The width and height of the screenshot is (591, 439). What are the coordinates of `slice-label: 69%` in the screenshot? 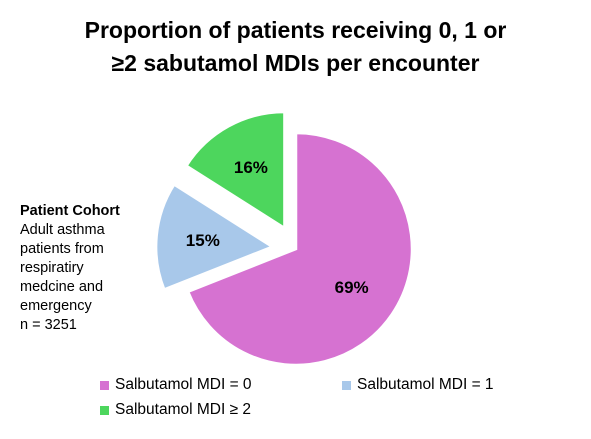 It's located at (352, 287).